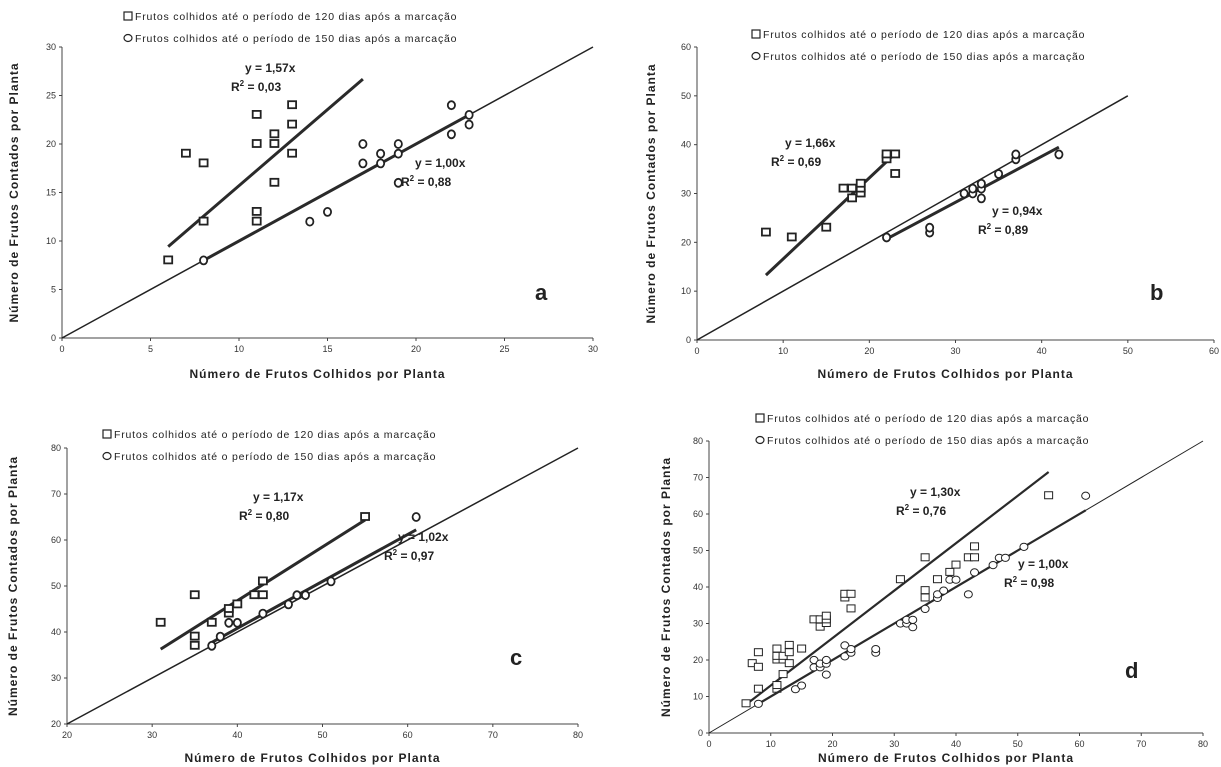 The height and width of the screenshot is (767, 1221). What do you see at coordinates (56, 448) in the screenshot?
I see `y-tick-label: 80` at bounding box center [56, 448].